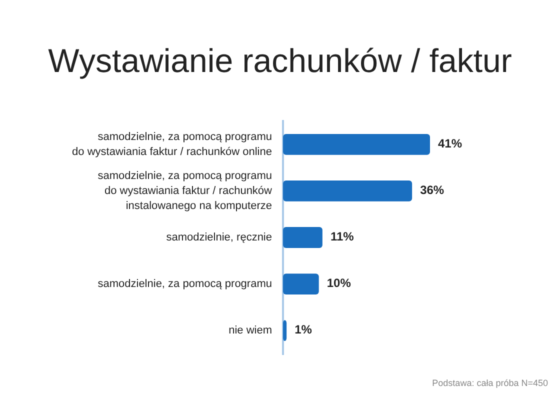 This screenshot has width=560, height=396. What do you see at coordinates (185, 284) in the screenshot?
I see `y-tick-label: samodzielnie, za pomocą programu` at bounding box center [185, 284].